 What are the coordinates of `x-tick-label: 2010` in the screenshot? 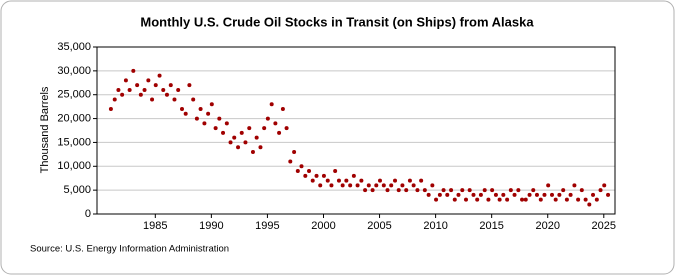 It's located at (435, 226).